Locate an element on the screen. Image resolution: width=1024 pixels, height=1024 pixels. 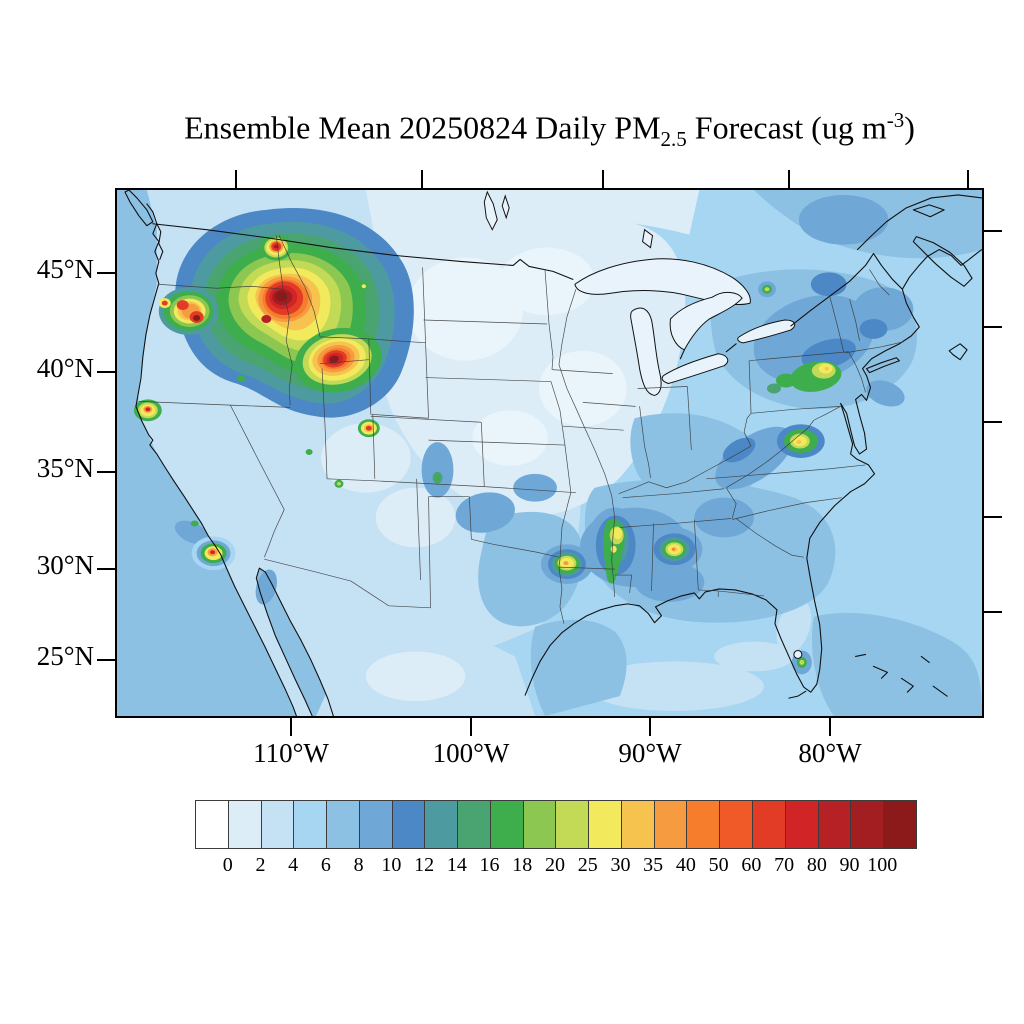
region-nebraska-palest is located at coordinates (510, 438).